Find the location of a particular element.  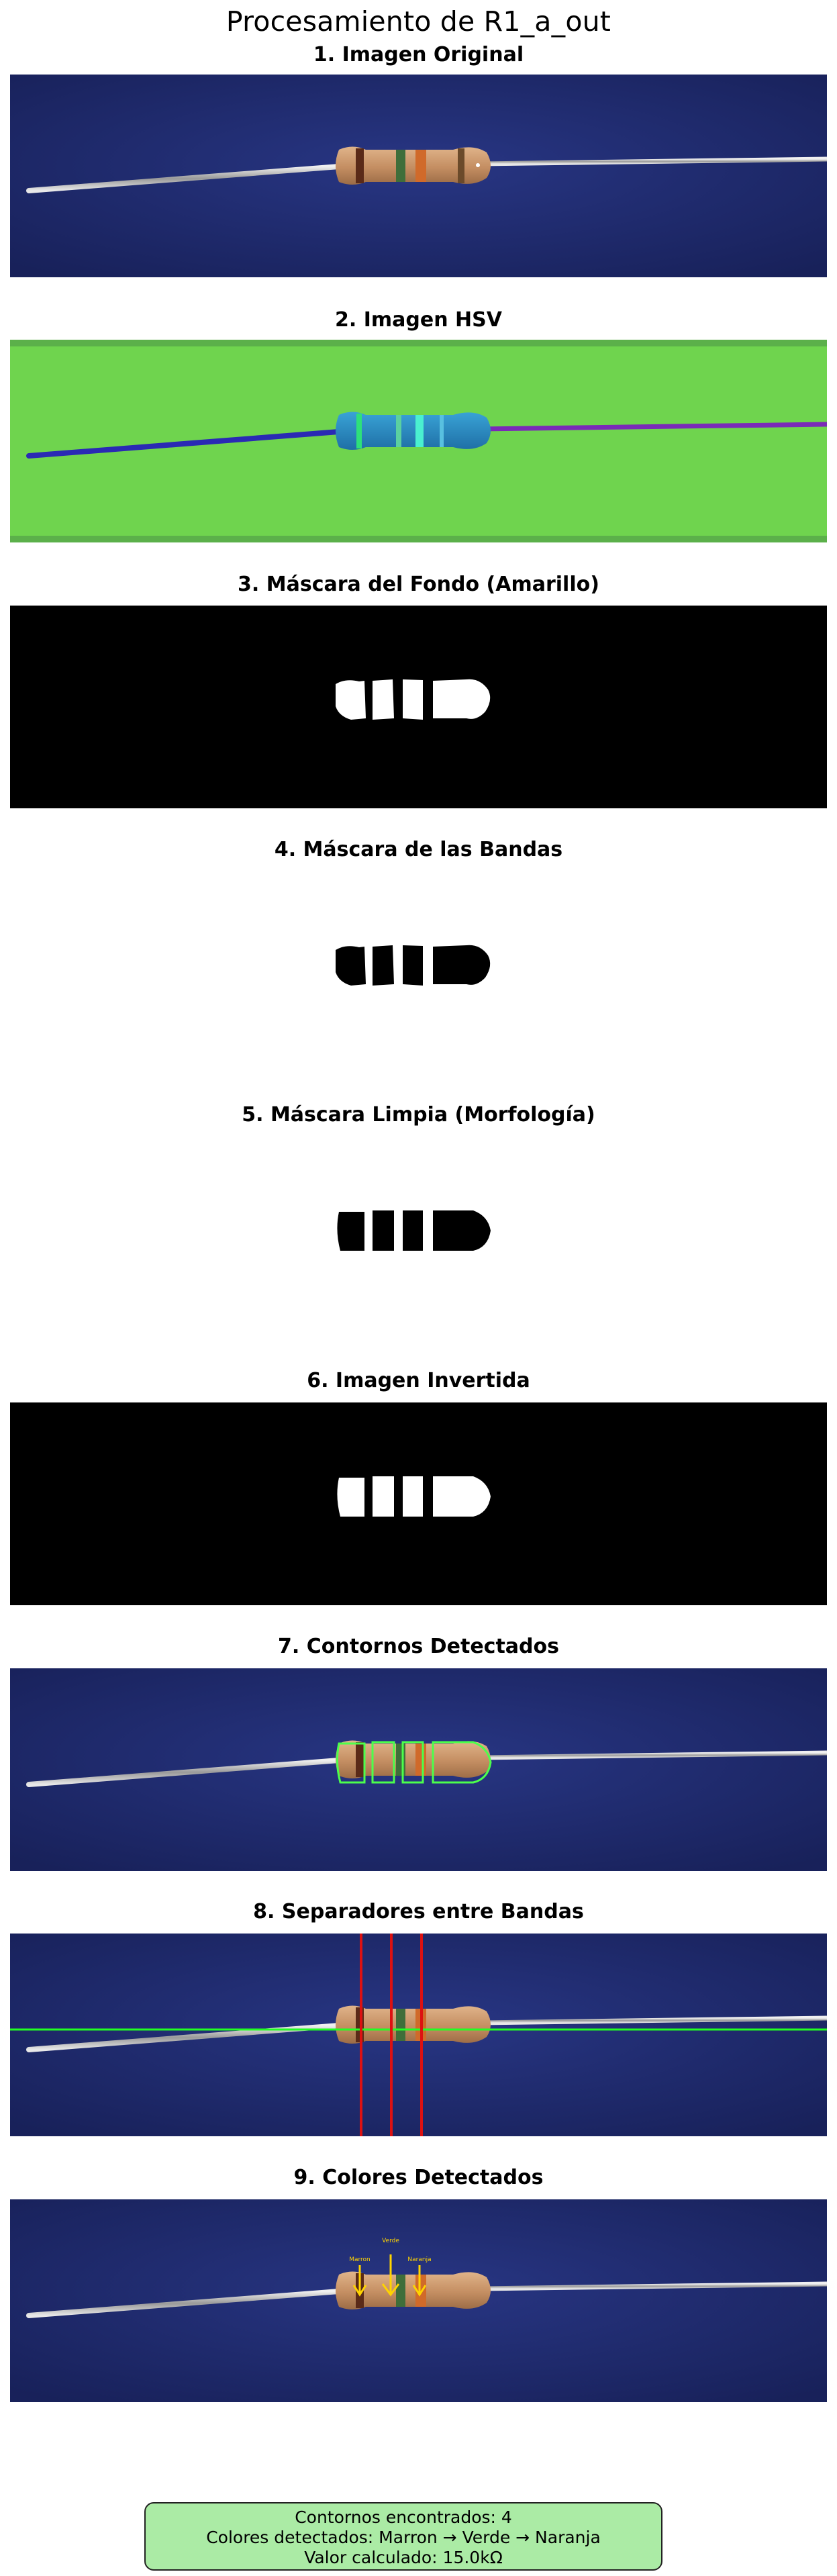

panel-background-mask is located at coordinates (418, 707).